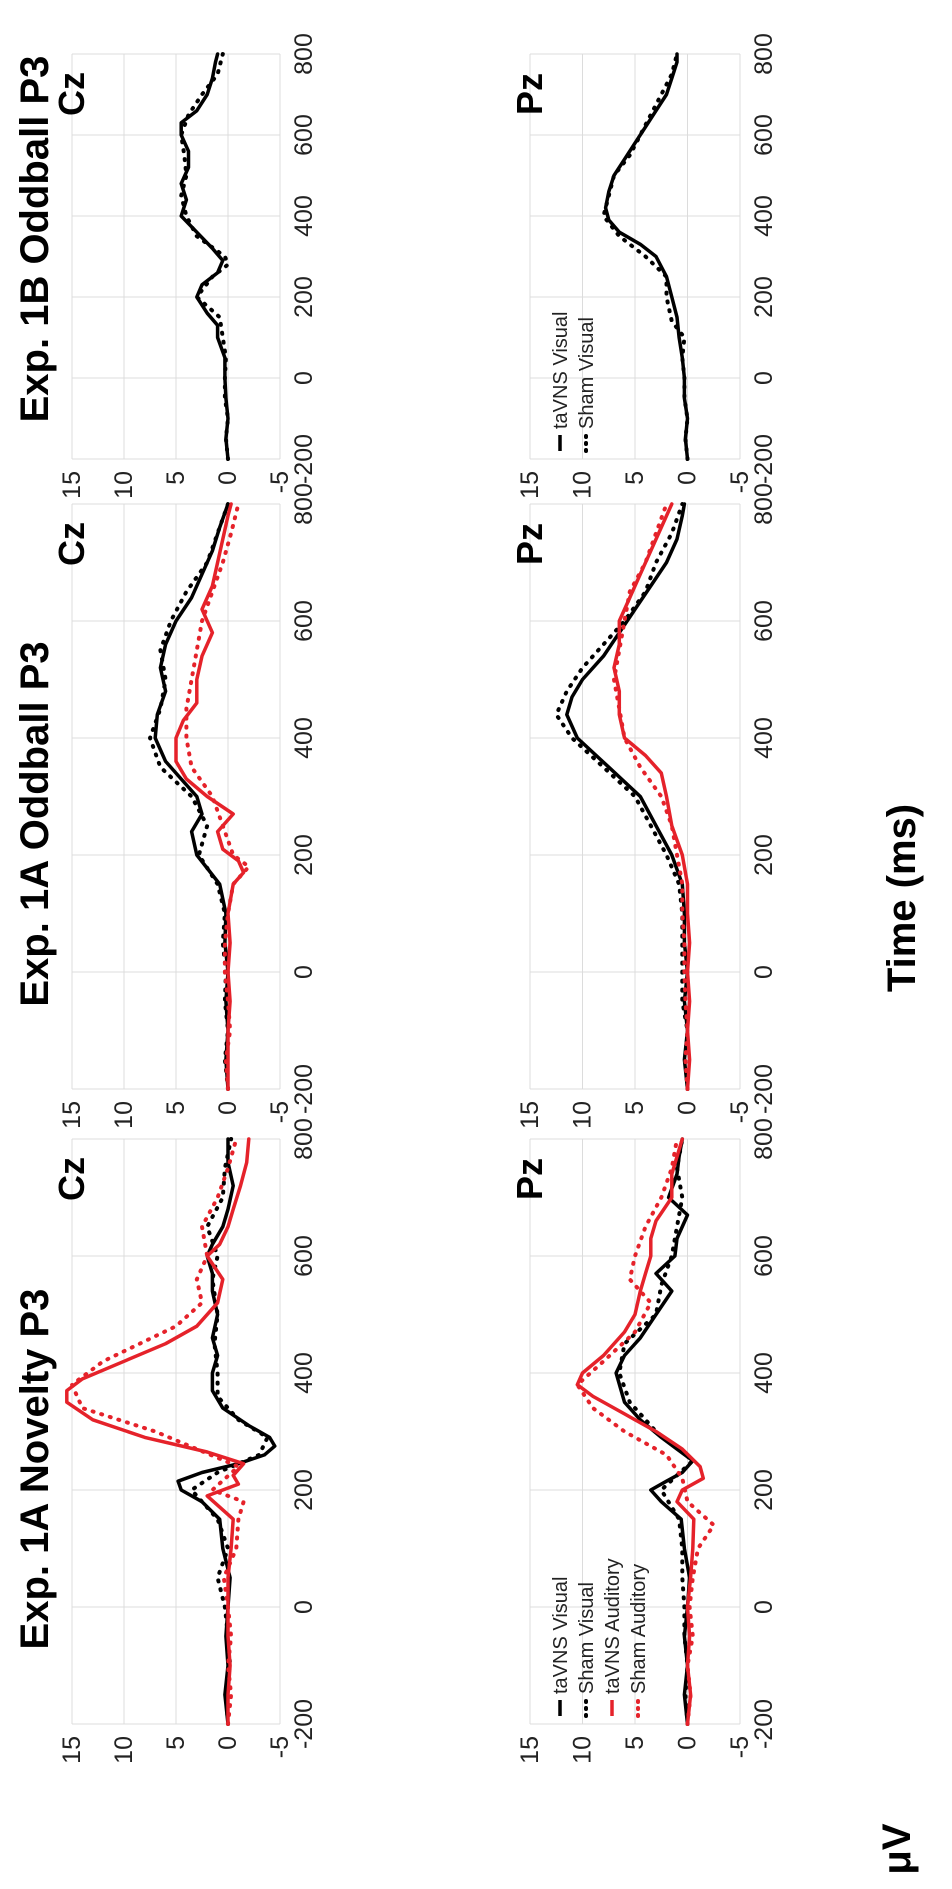  Describe the element at coordinates (35, 823) in the screenshot. I see `chart-title: Exp. 1A Oddball P3` at that location.